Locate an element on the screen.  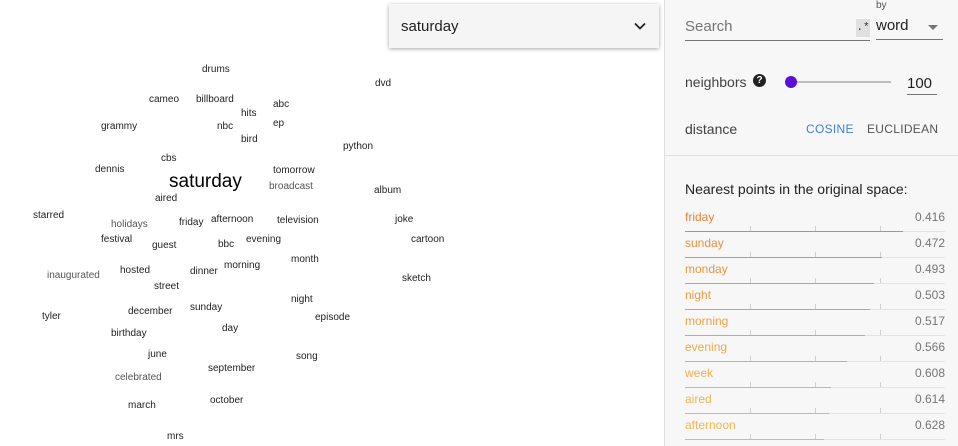
cosine-button: COSINE is located at coordinates (830, 129).